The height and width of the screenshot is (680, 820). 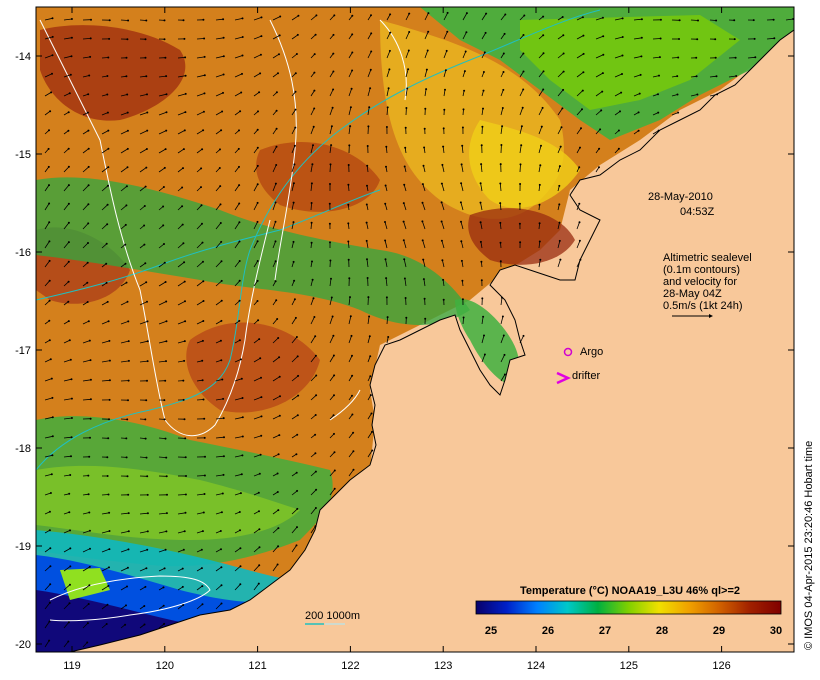 What do you see at coordinates (23, 57) in the screenshot?
I see `y-tick-label: -14` at bounding box center [23, 57].